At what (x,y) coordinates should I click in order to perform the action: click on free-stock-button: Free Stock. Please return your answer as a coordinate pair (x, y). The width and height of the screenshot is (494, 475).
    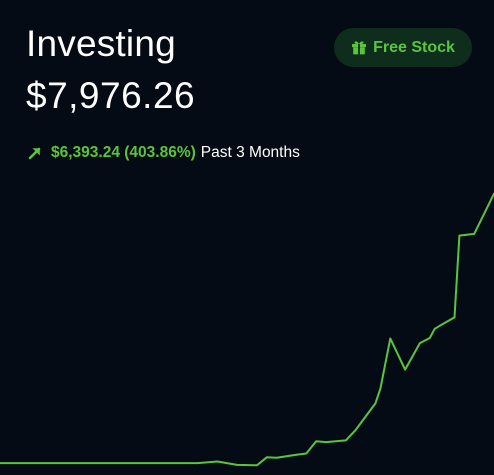
    Looking at the image, I should click on (403, 47).